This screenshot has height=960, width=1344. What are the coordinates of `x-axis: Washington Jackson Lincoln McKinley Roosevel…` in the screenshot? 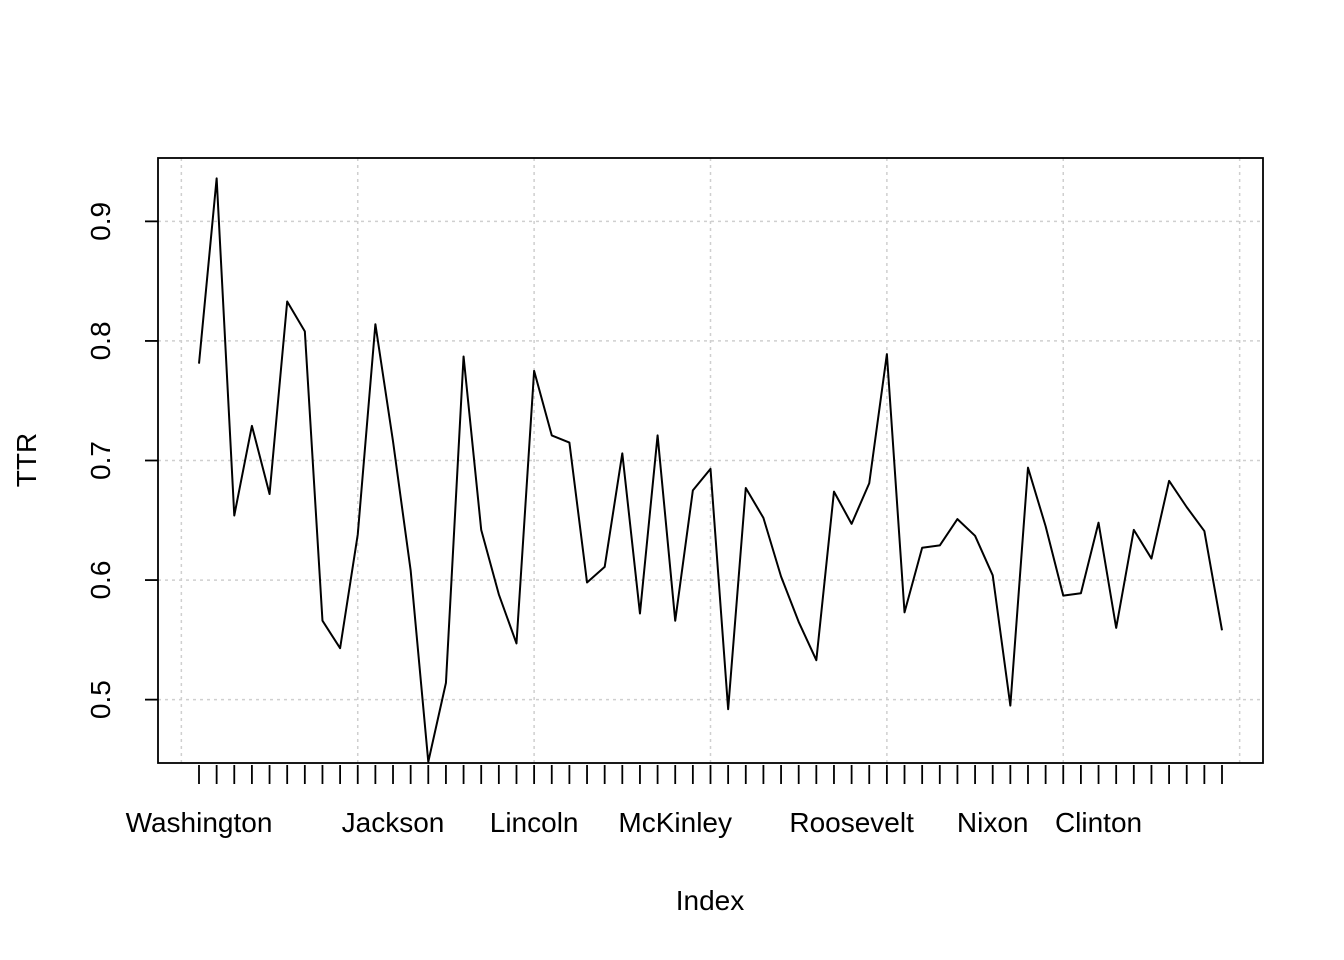 It's located at (674, 801).